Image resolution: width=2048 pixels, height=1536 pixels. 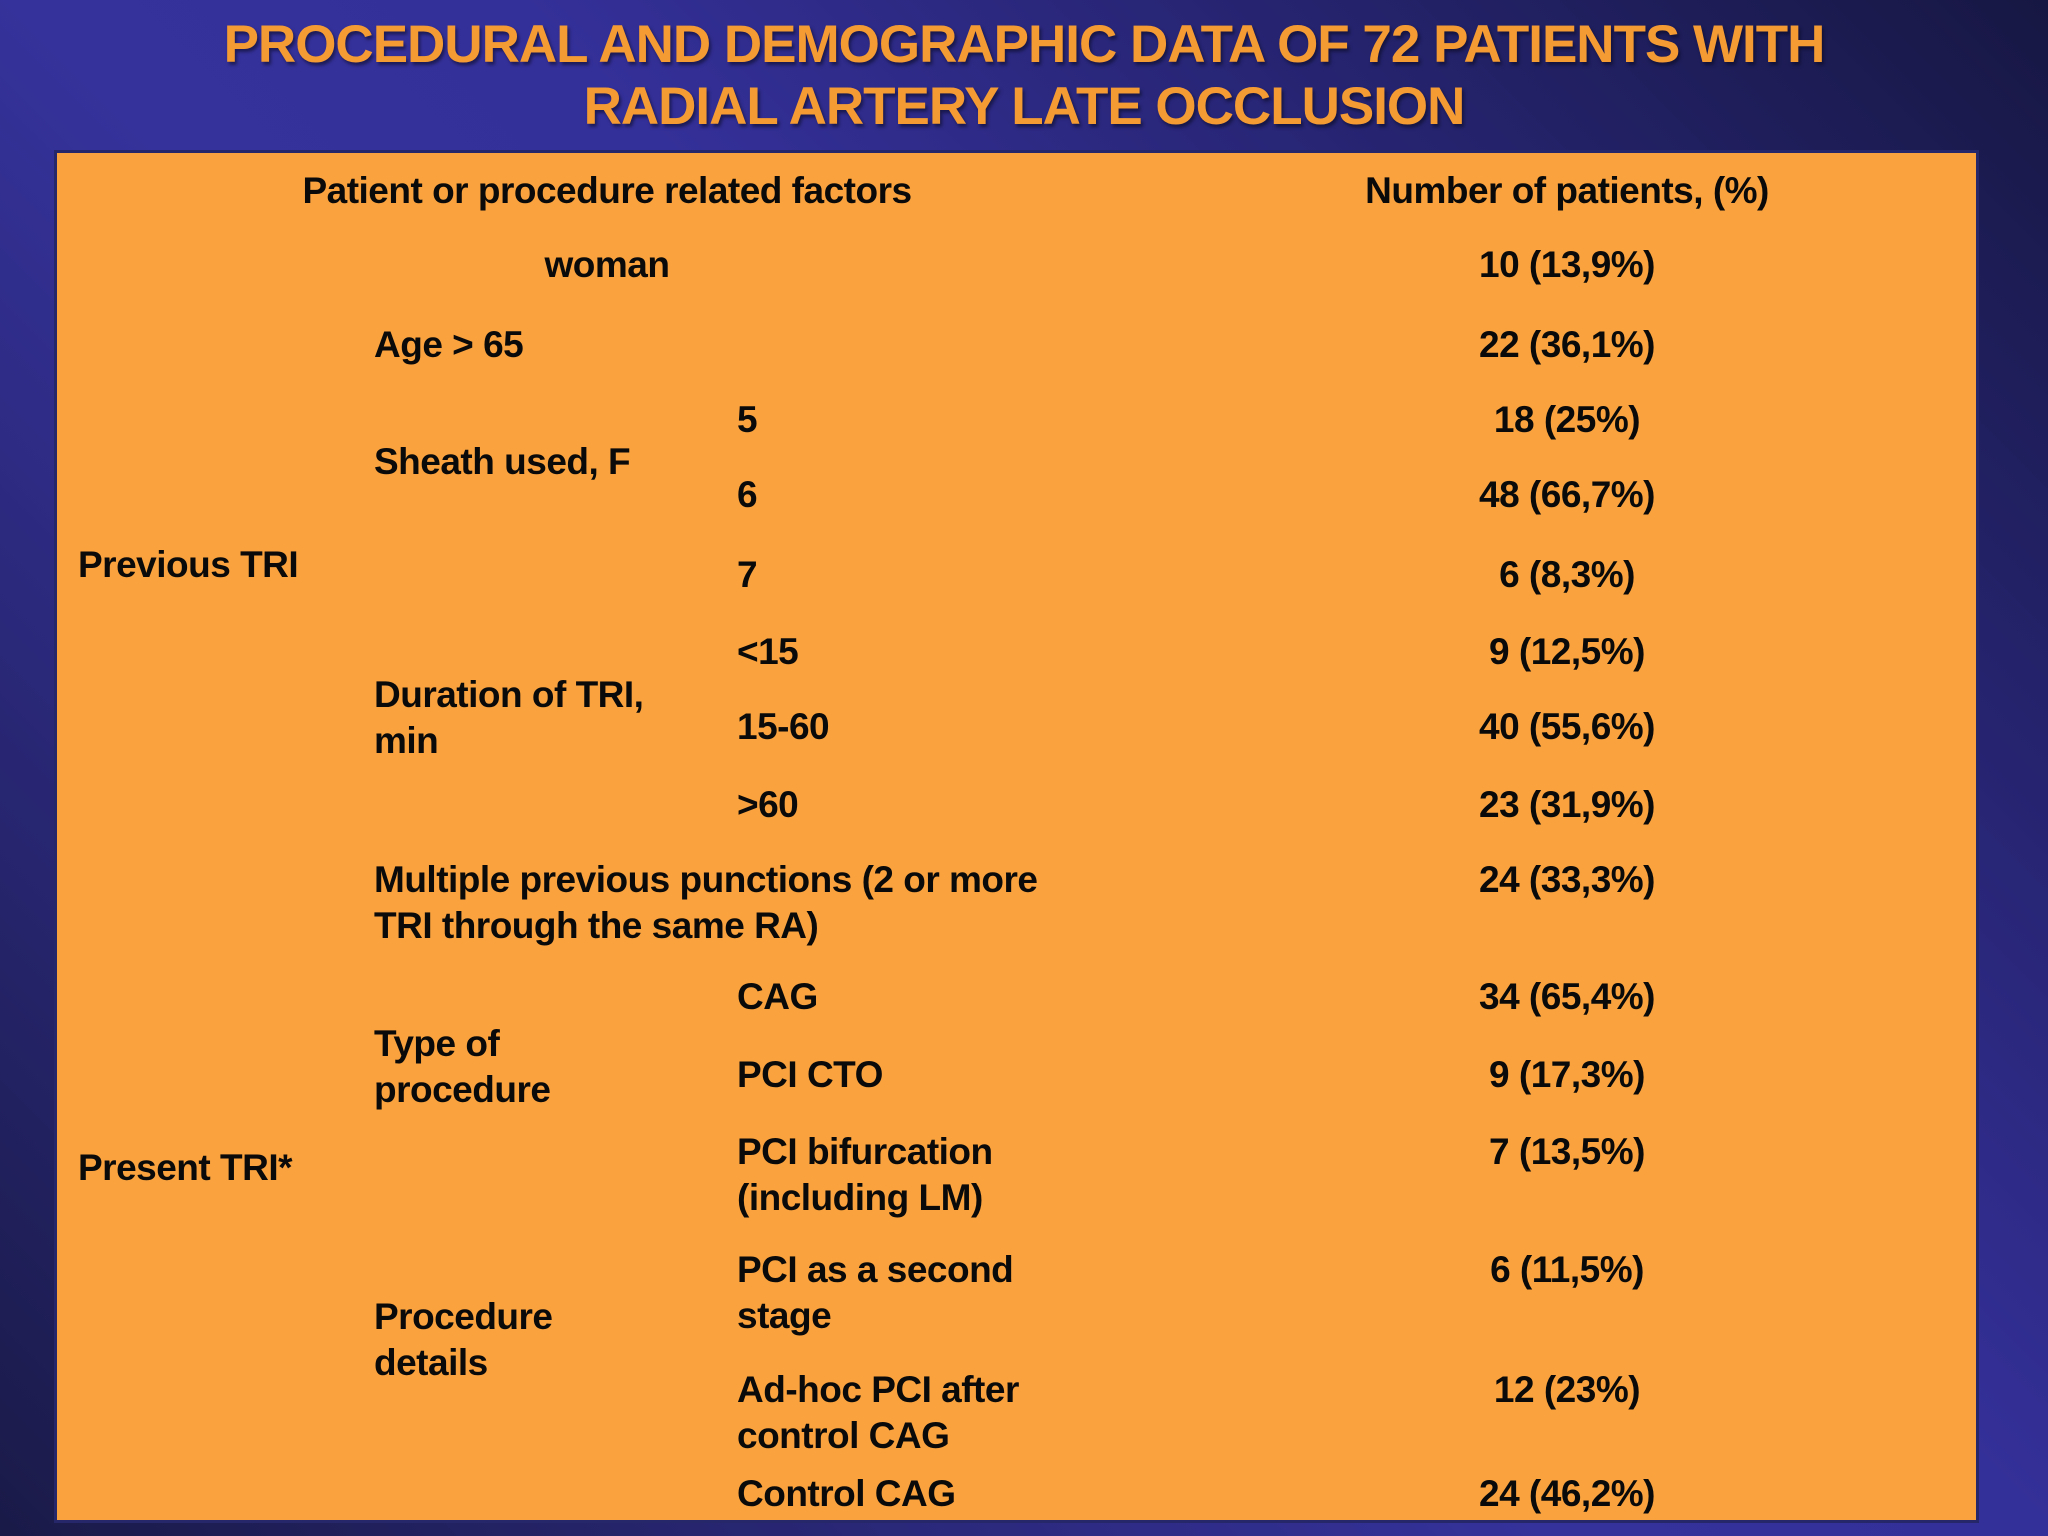 What do you see at coordinates (1567, 494) in the screenshot?
I see `row-sheath6-value: 48 (66,7%)` at bounding box center [1567, 494].